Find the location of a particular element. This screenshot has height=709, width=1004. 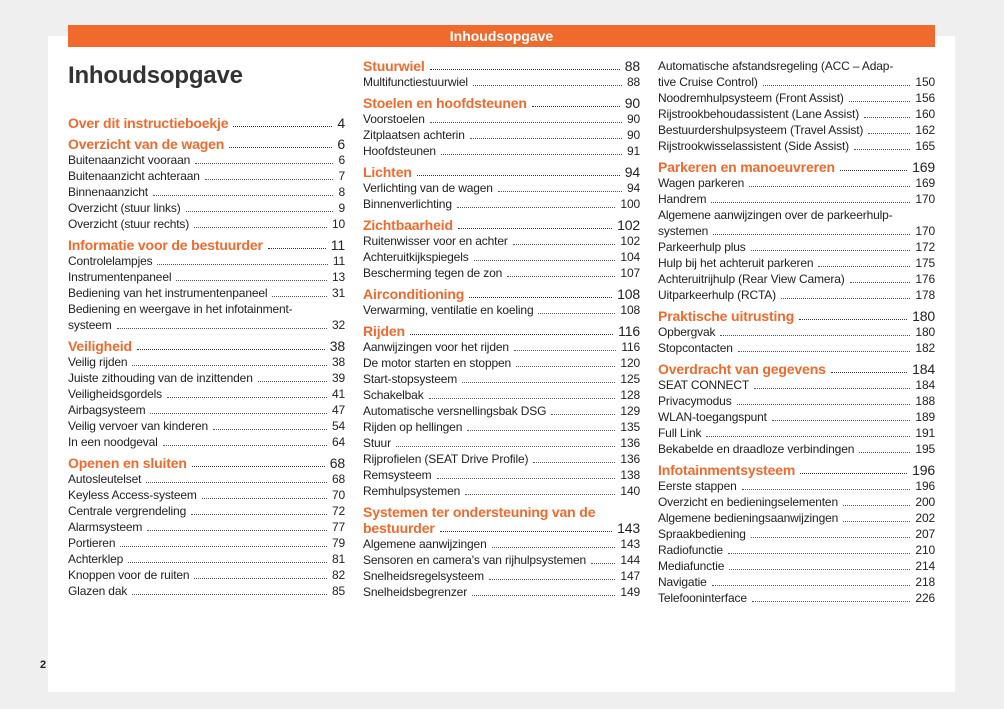

section-title-text: Zichtbaarheid is located at coordinates (408, 225).